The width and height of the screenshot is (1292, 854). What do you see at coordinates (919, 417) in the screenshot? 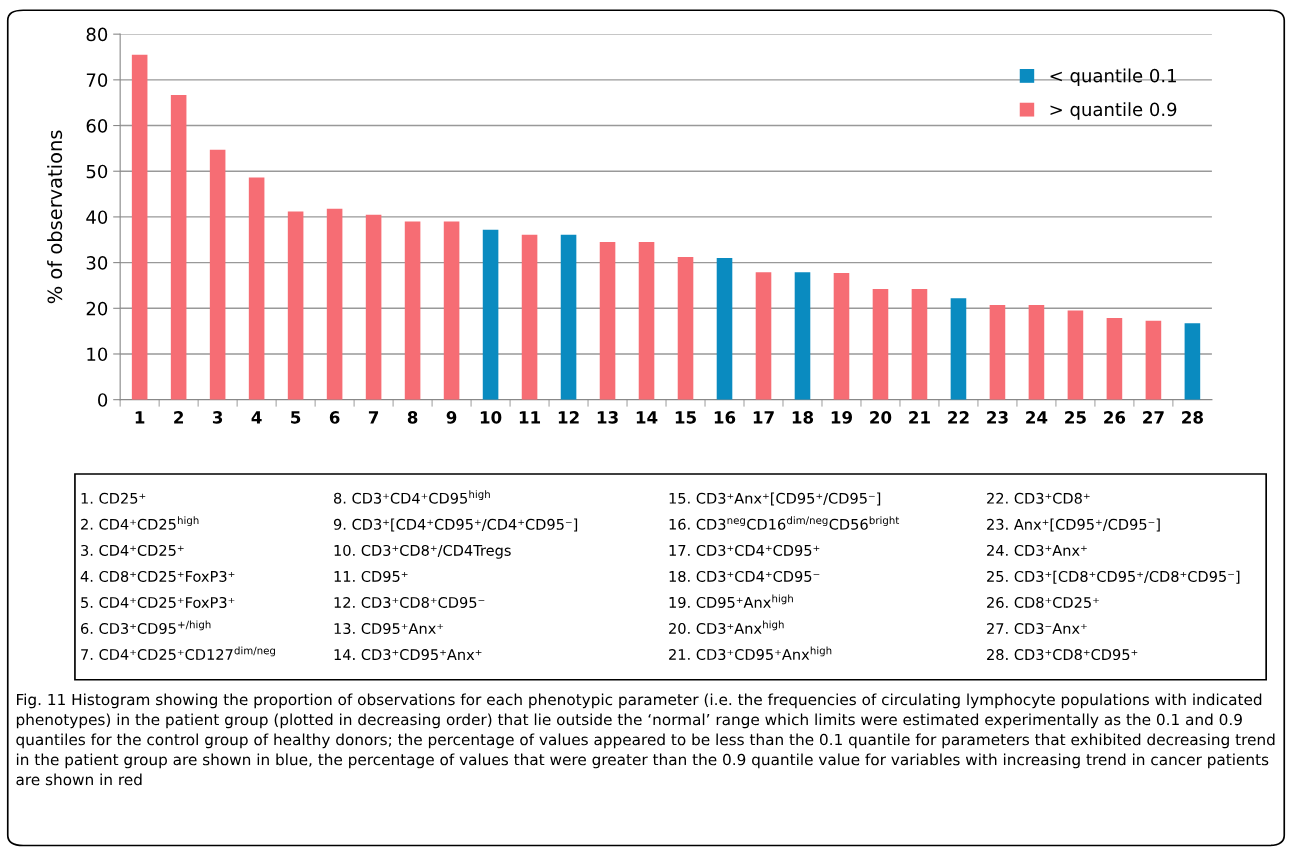
I see `x-tick-label: 21` at bounding box center [919, 417].